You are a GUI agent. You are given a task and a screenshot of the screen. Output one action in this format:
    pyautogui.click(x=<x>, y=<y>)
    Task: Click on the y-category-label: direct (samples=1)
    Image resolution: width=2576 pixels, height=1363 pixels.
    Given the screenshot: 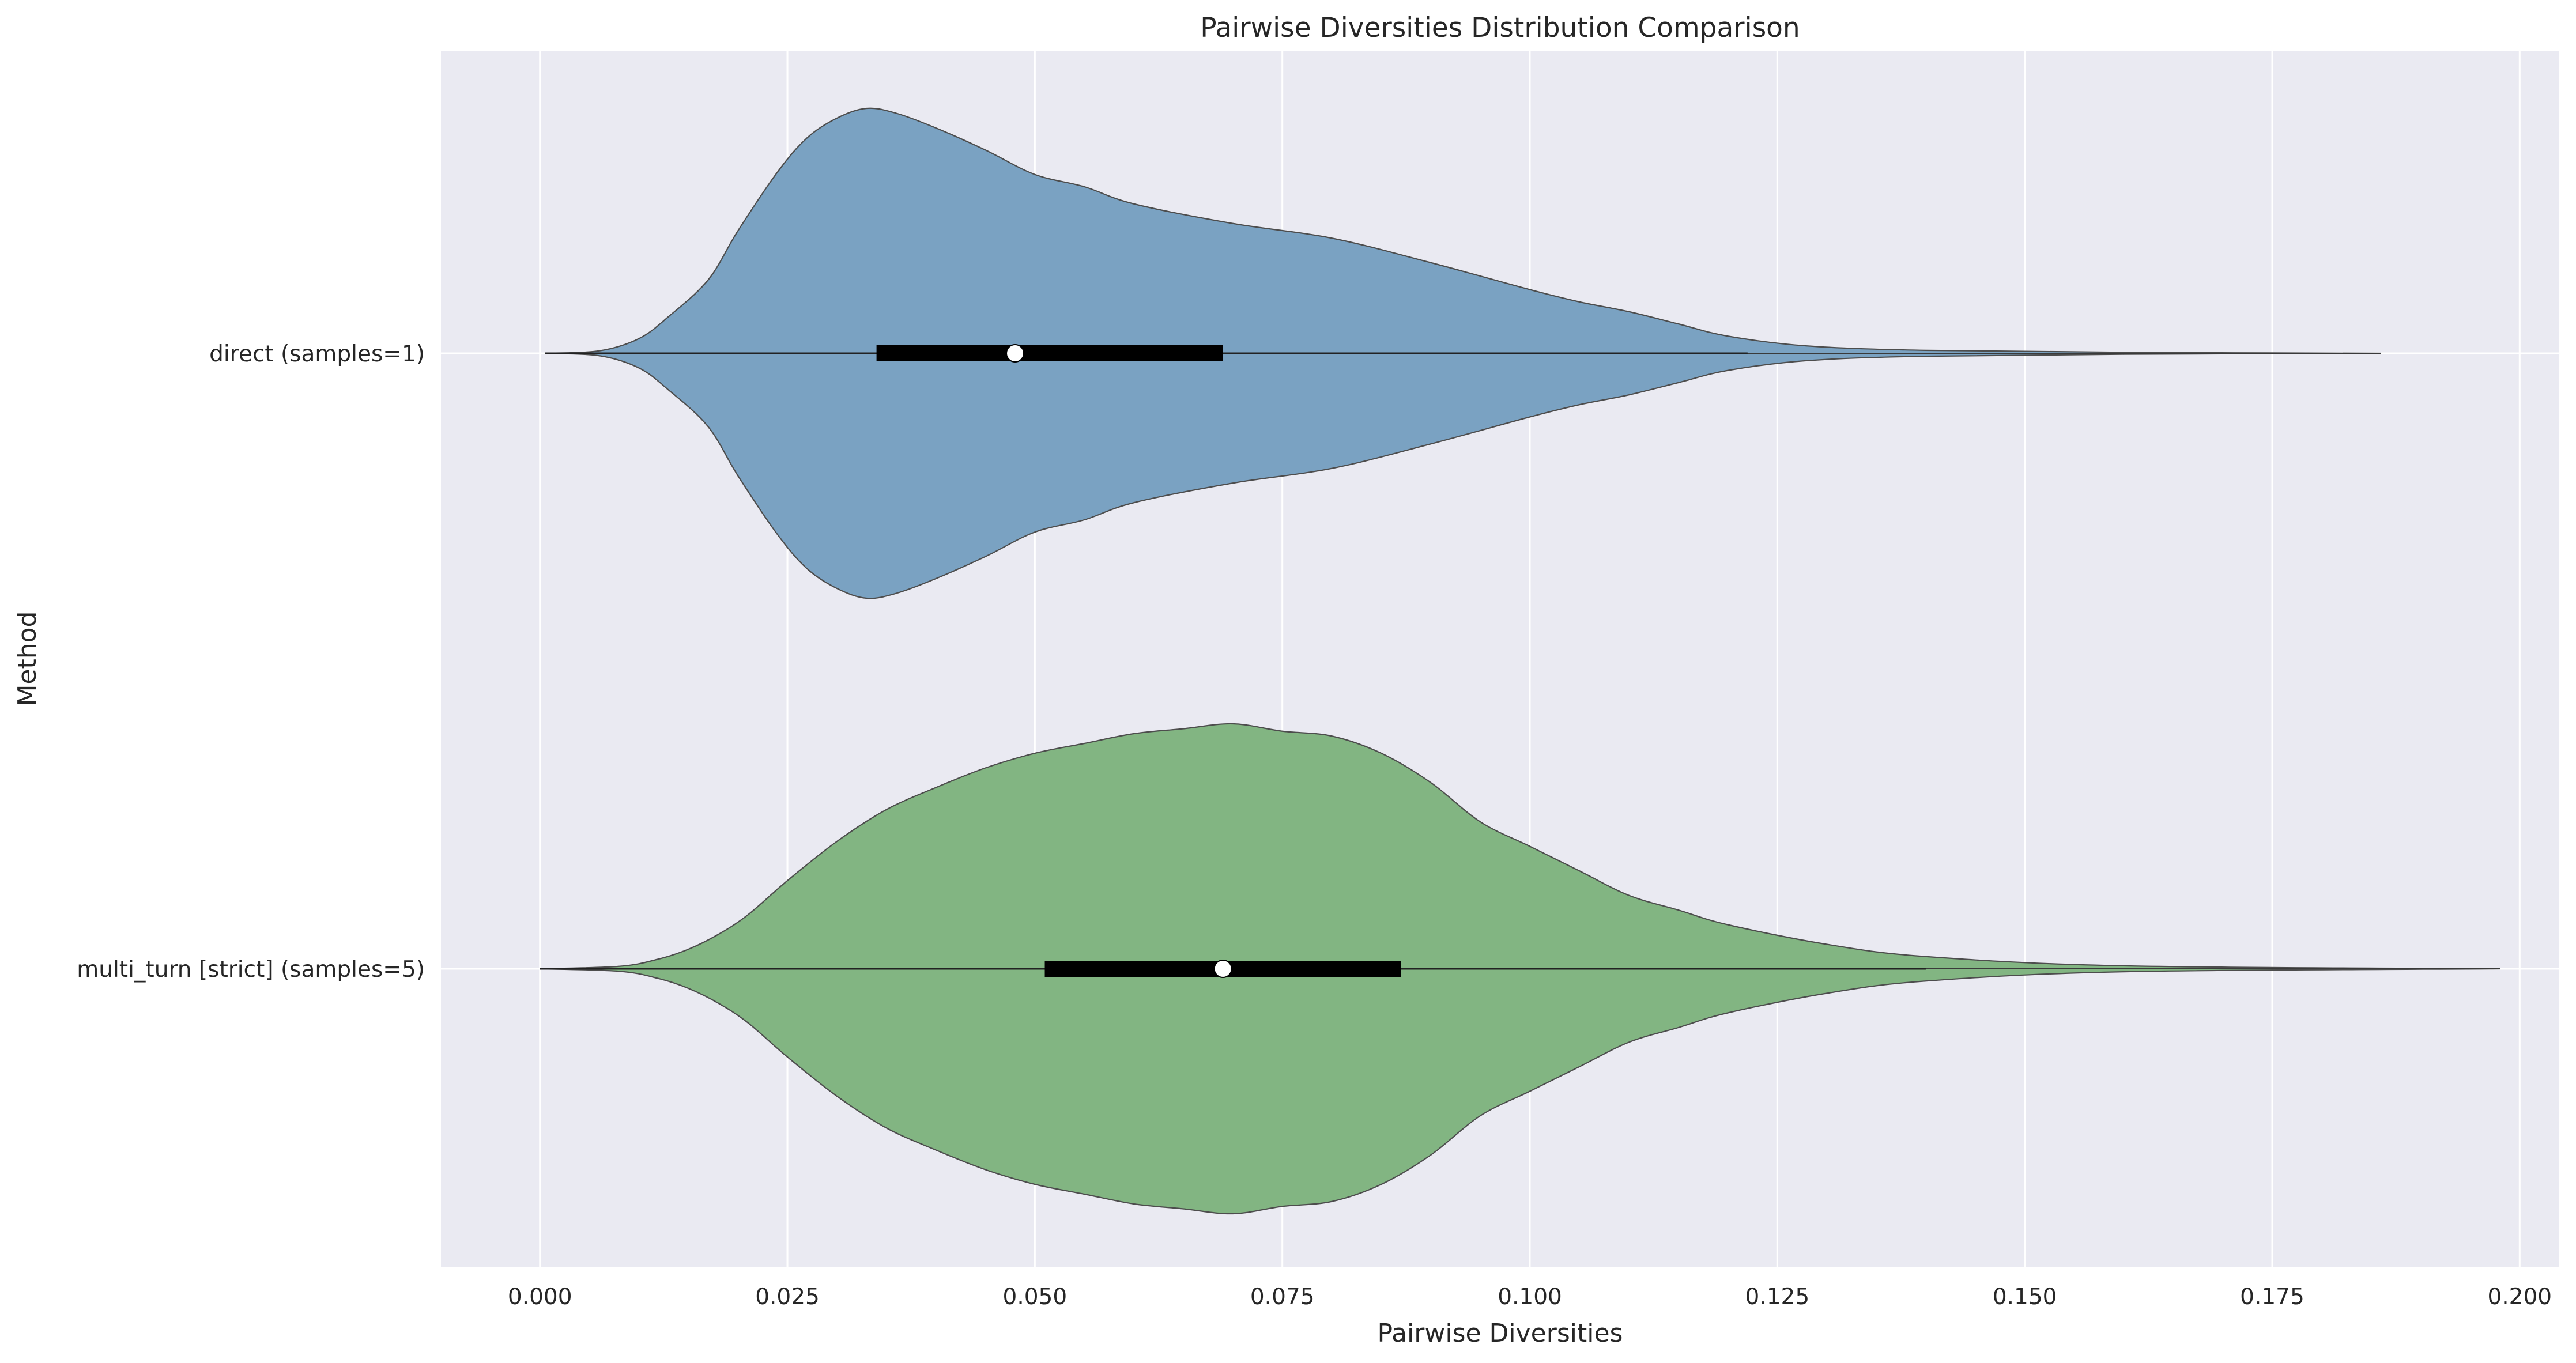 What is the action you would take?
    pyautogui.click(x=317, y=354)
    